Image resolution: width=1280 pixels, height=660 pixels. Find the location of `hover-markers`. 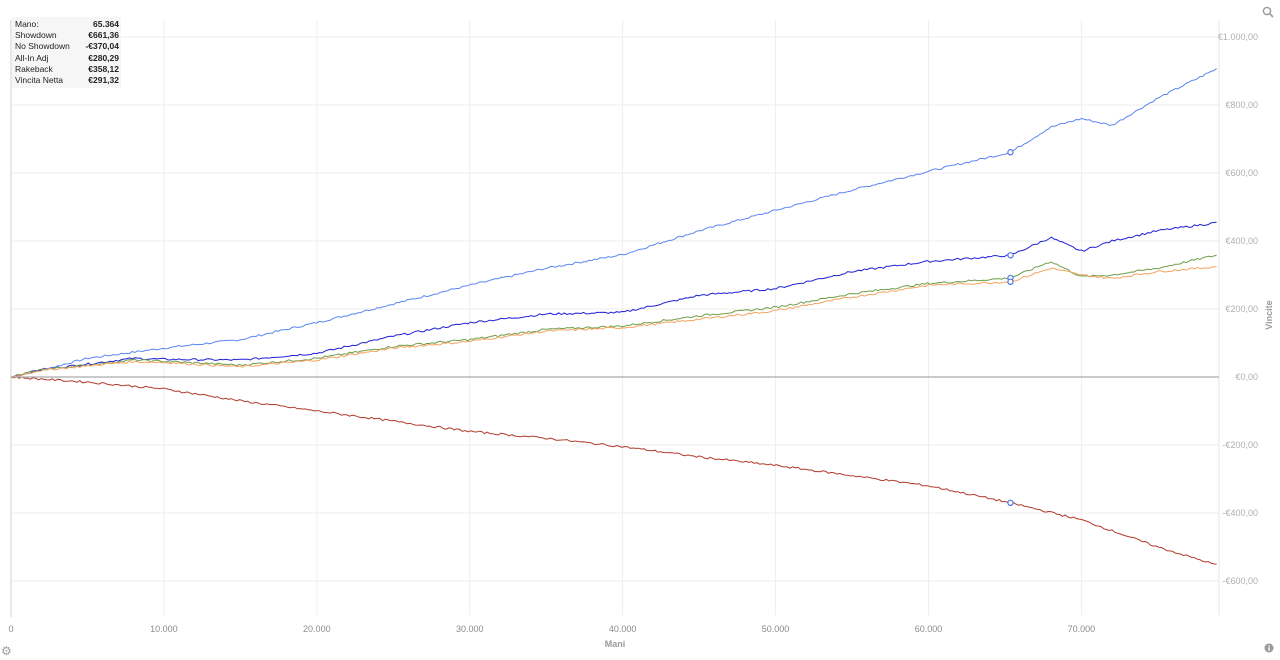

hover-markers is located at coordinates (1010, 327).